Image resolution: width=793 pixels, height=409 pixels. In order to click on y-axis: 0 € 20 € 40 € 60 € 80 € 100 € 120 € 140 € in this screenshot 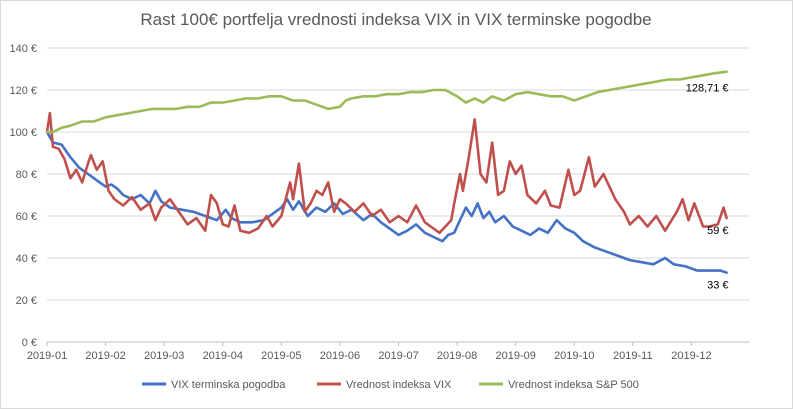, I will do `click(23, 196)`.